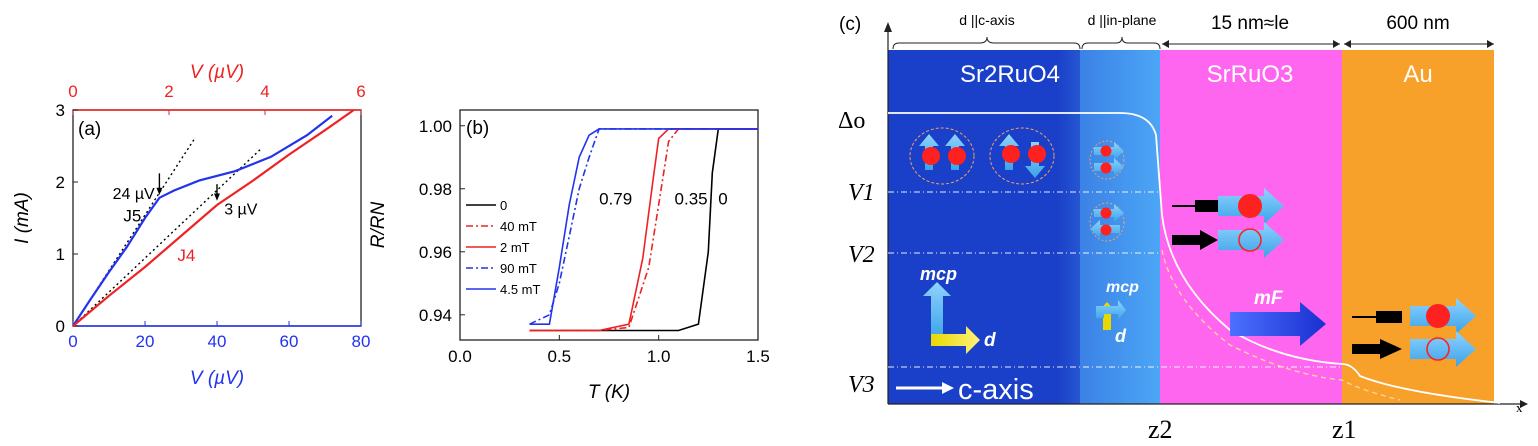 Image resolution: width=1538 pixels, height=446 pixels. Describe the element at coordinates (89, 129) in the screenshot. I see `panel-a-label: (a)` at that location.